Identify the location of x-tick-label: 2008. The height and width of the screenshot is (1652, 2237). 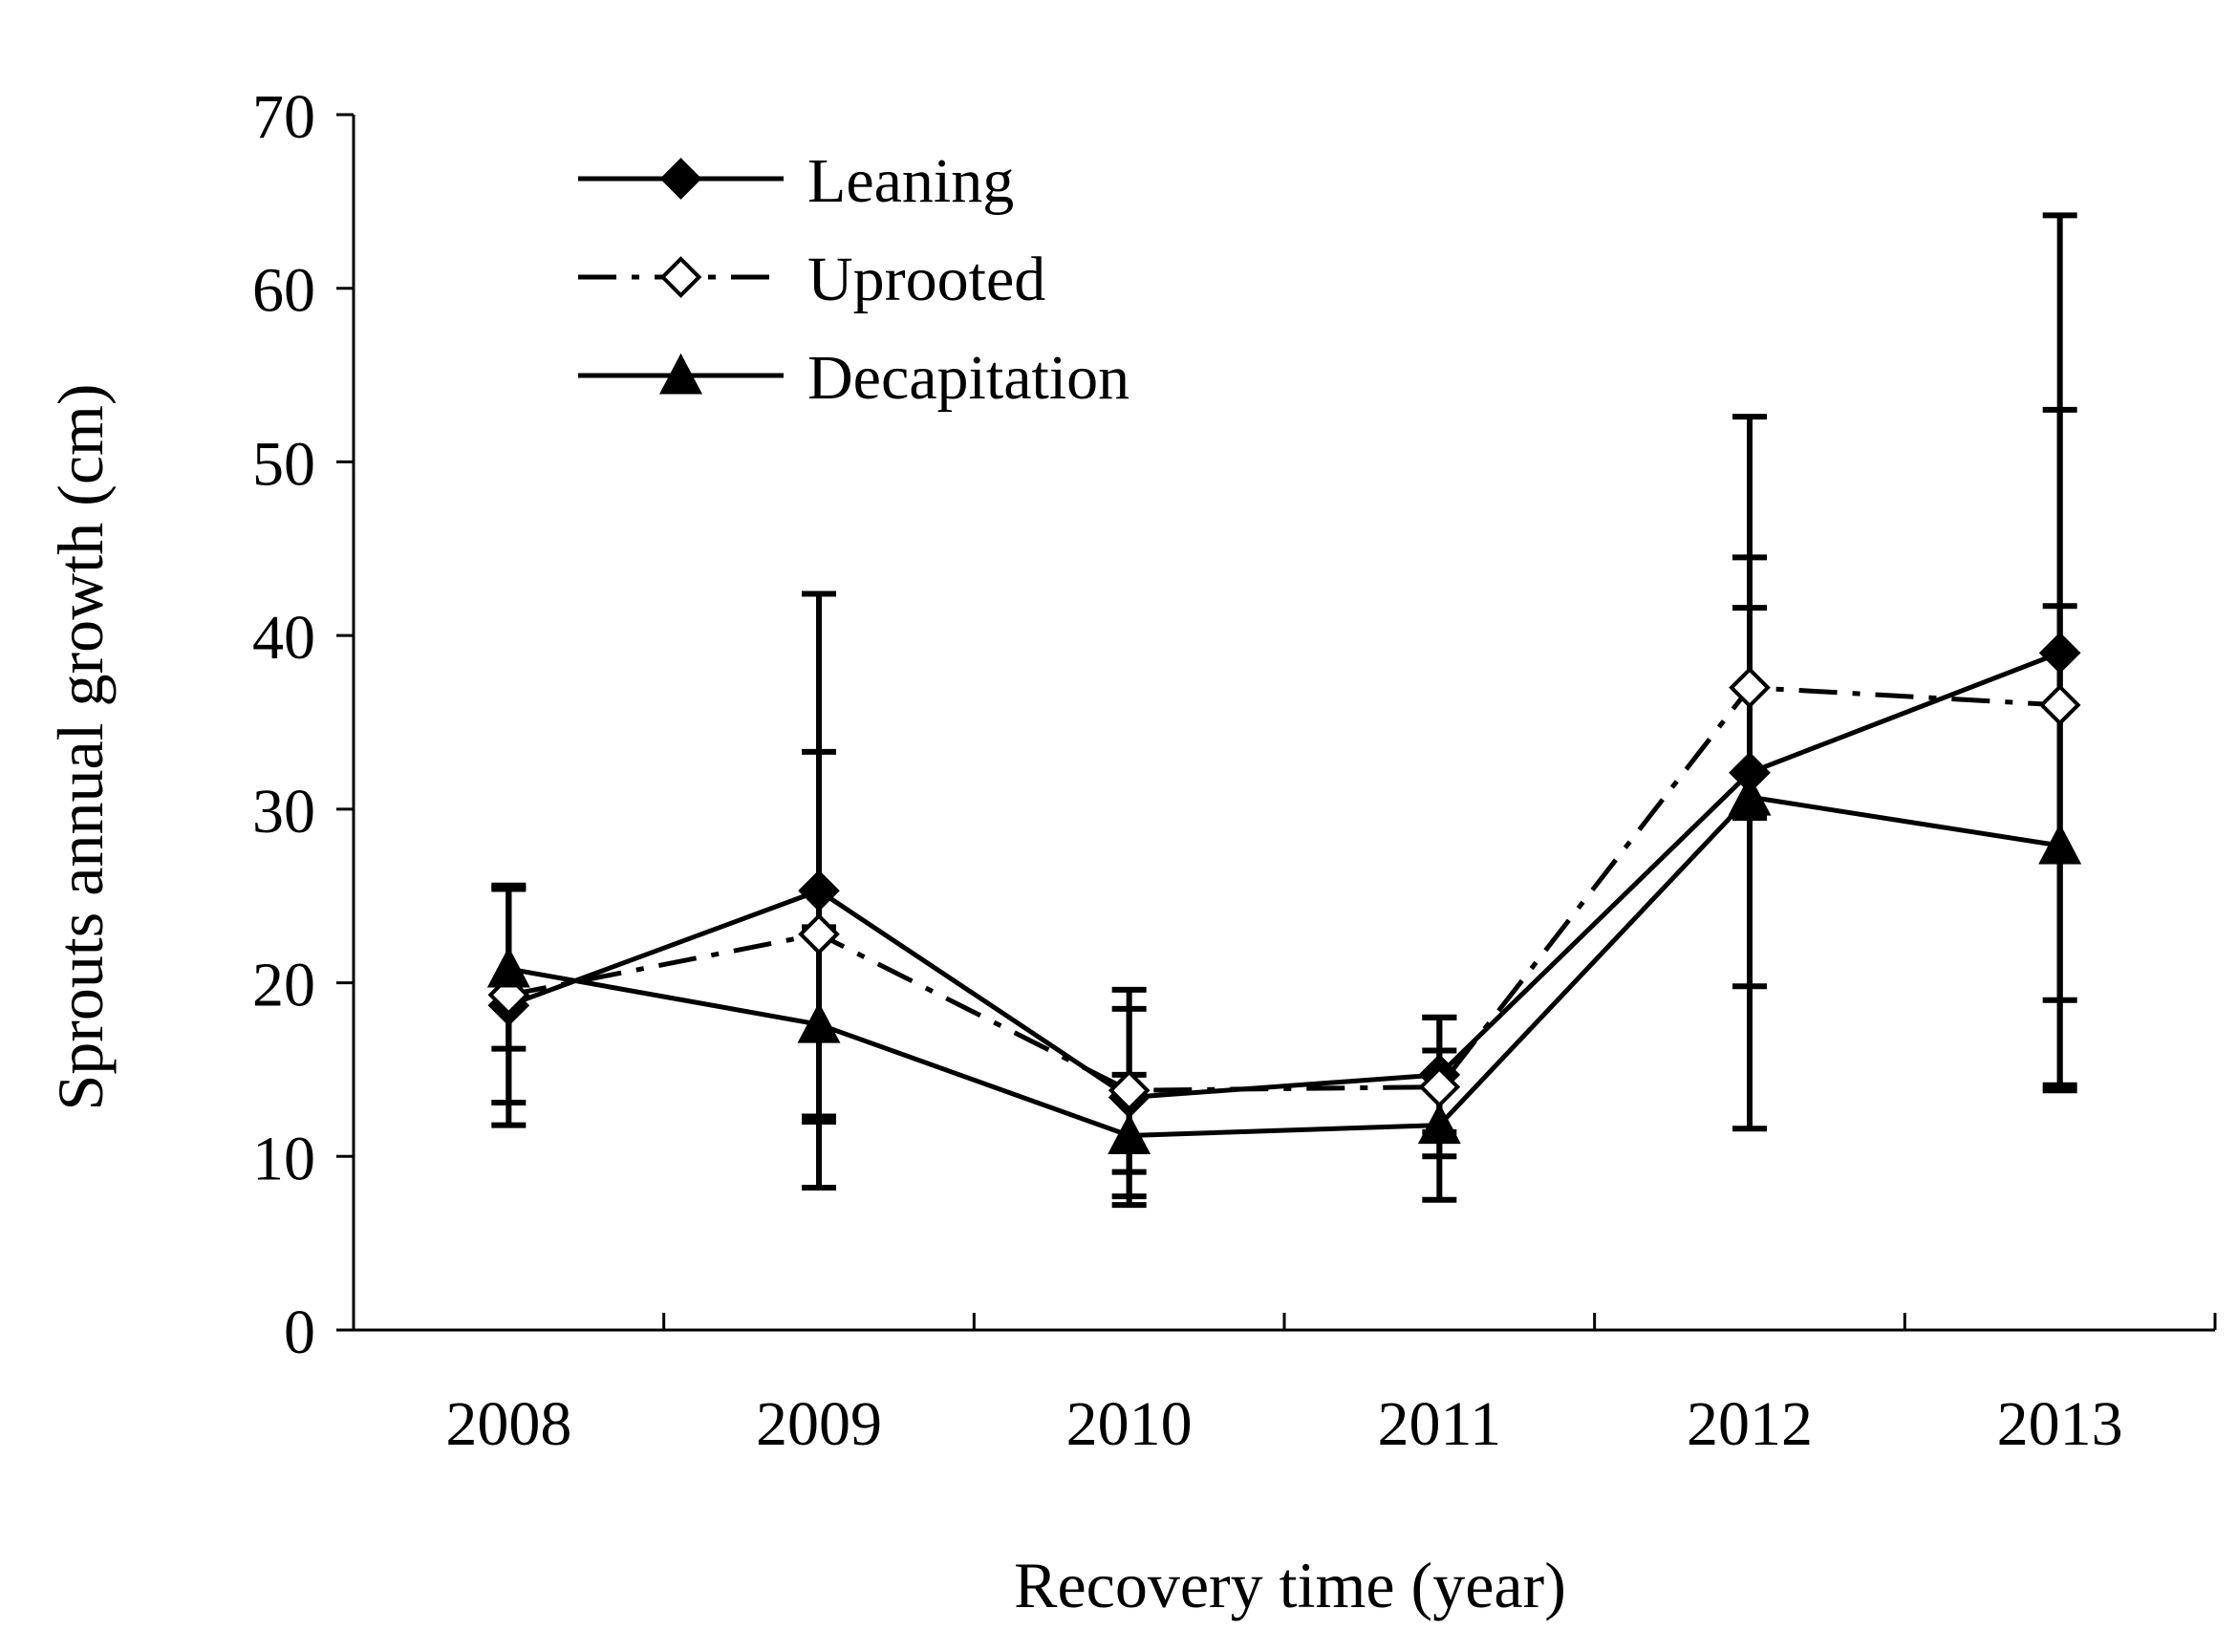
(508, 1424).